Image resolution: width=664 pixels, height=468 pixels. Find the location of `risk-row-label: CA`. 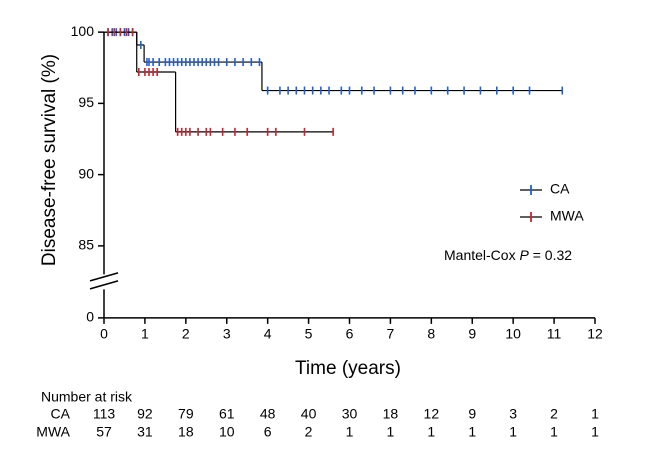

risk-row-label: CA is located at coordinates (61, 414).